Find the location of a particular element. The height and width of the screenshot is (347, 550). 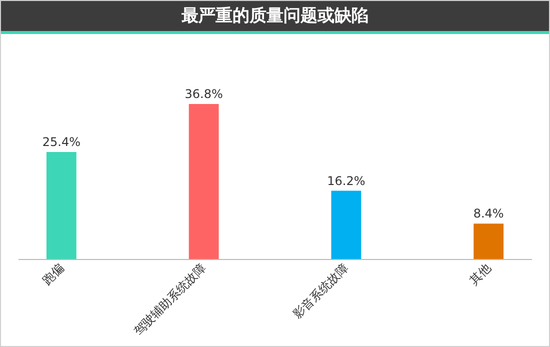

data-label: 25.4% is located at coordinates (61, 142).